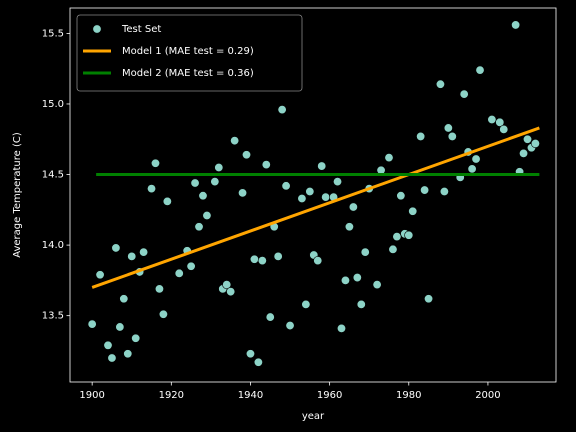 The height and width of the screenshot is (432, 576). I want to click on x-axis-label: year, so click(313, 416).